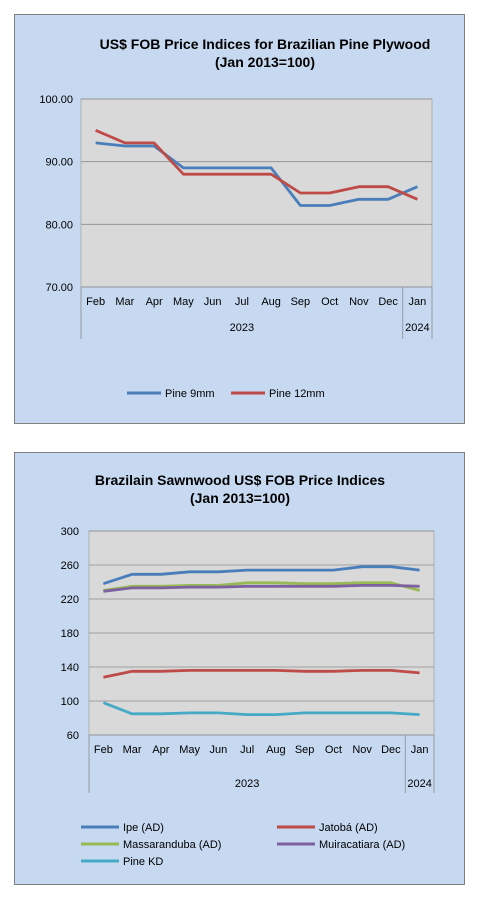 The image size is (480, 898). Describe the element at coordinates (59, 288) in the screenshot. I see `y-tick-label: 70.00` at that location.